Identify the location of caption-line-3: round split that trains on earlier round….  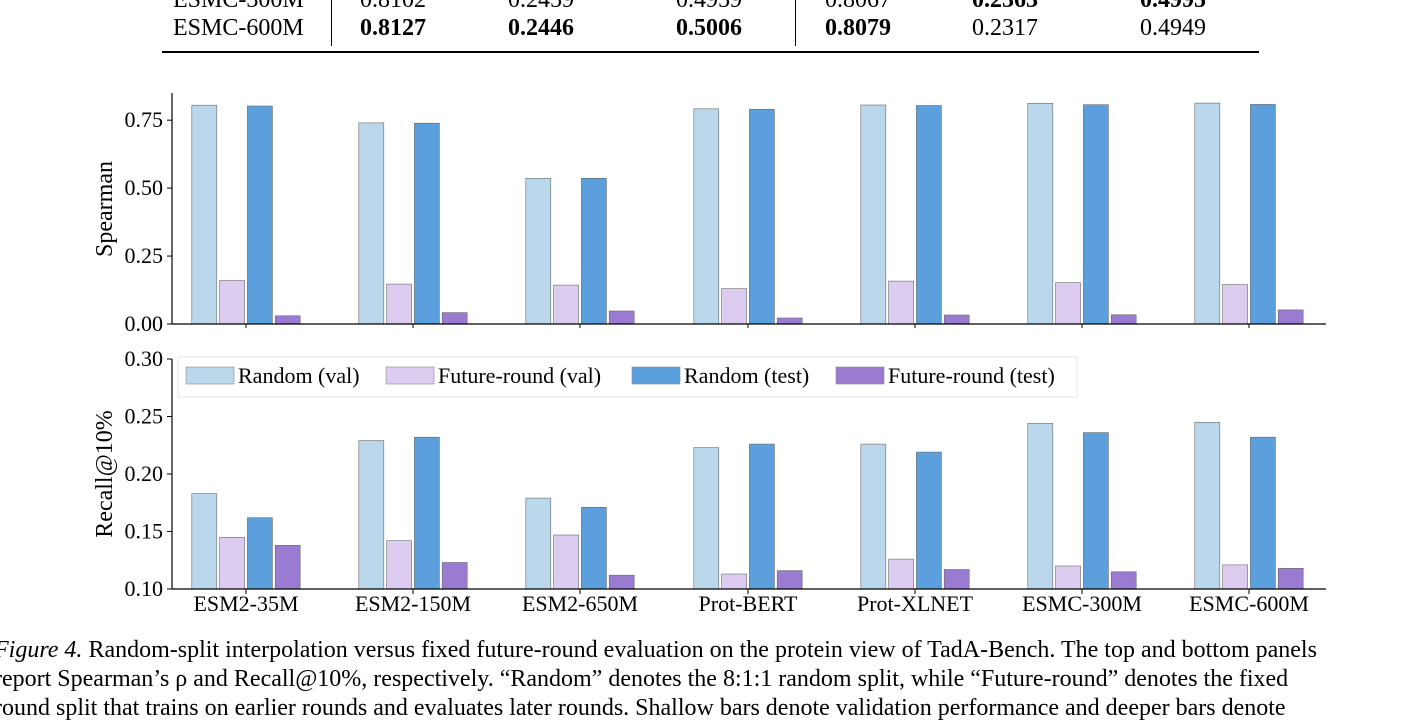
(643, 708).